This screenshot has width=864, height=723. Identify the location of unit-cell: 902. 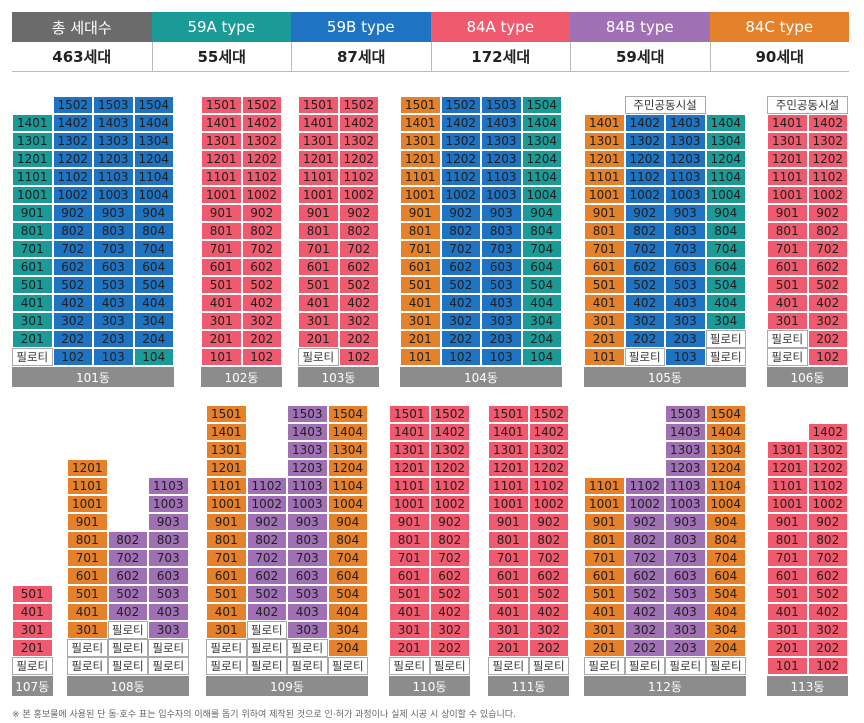
(449, 522).